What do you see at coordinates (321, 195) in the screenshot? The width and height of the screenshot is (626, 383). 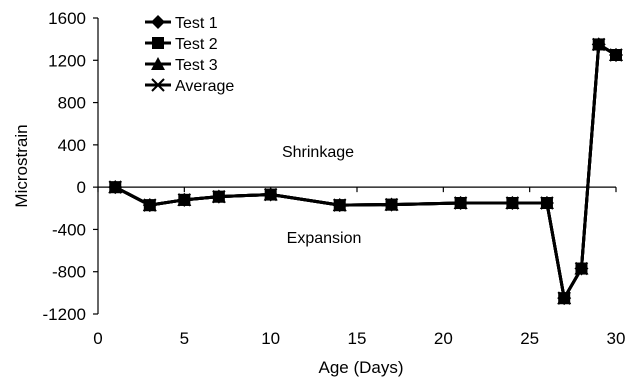 I see `annotations: Shrinkage Expansion` at bounding box center [321, 195].